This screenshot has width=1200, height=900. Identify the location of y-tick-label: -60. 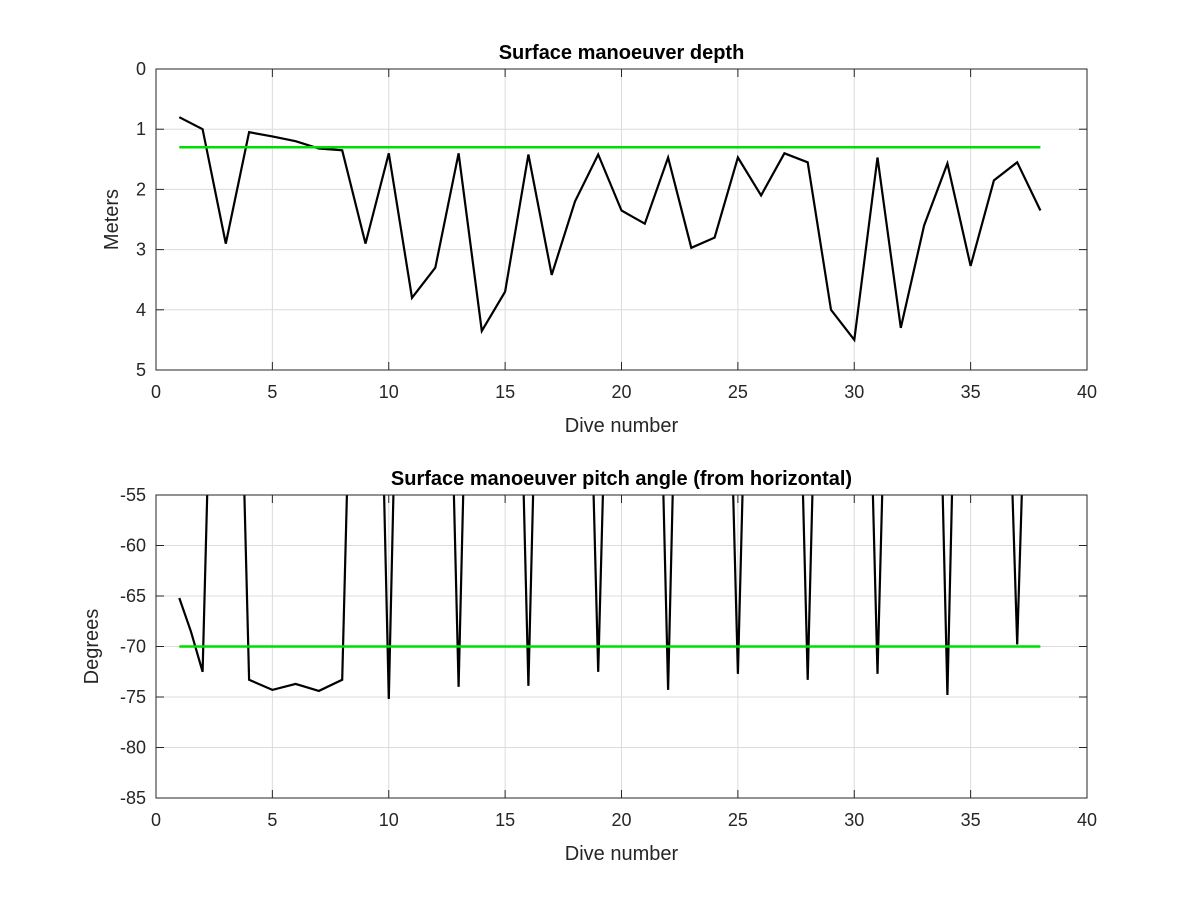
(133, 546).